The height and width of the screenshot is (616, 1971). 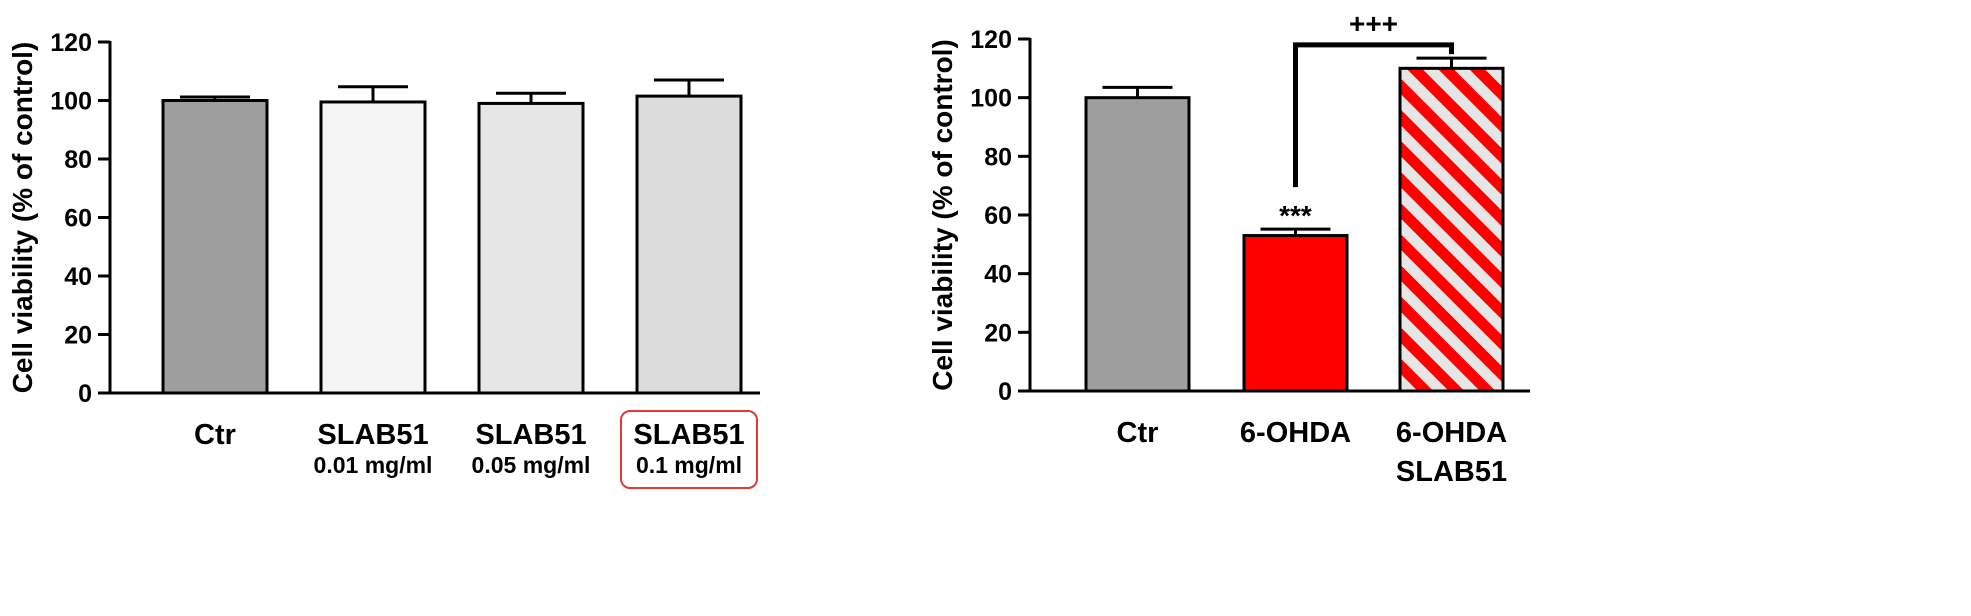 I want to click on category-sublabel: 0.01 mg/ml, so click(x=373, y=465).